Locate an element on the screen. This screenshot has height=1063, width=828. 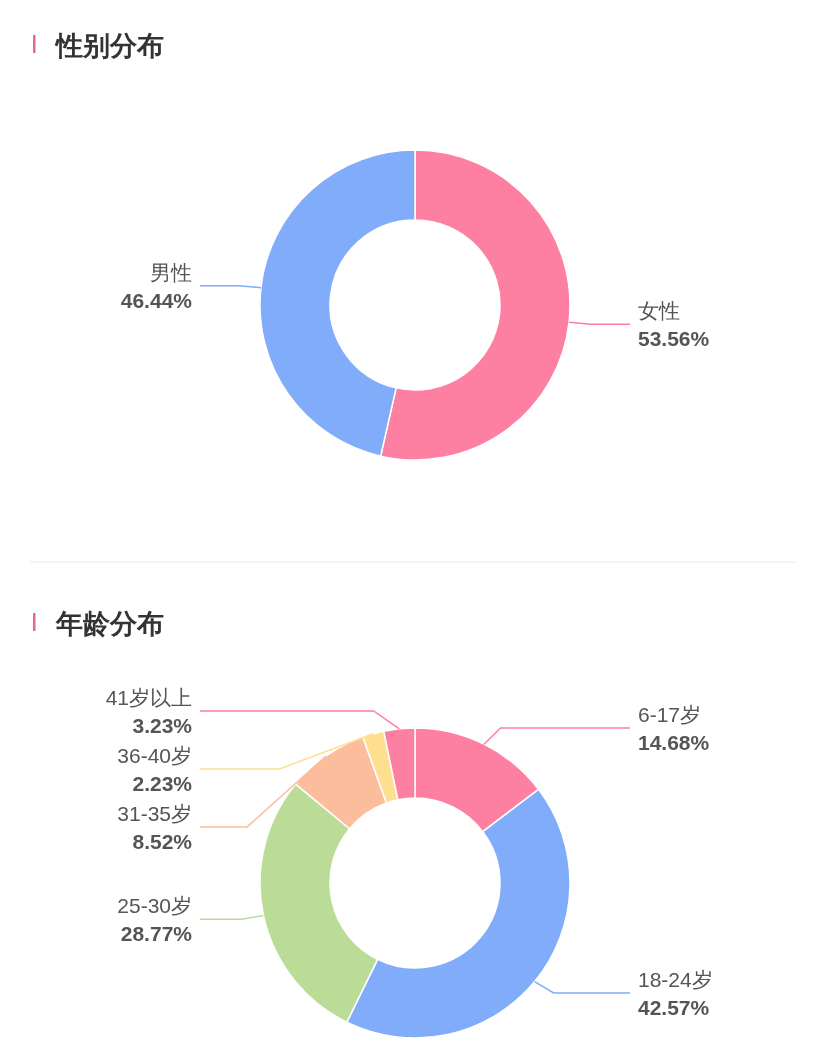
data-label: 8.52% is located at coordinates (162, 841).